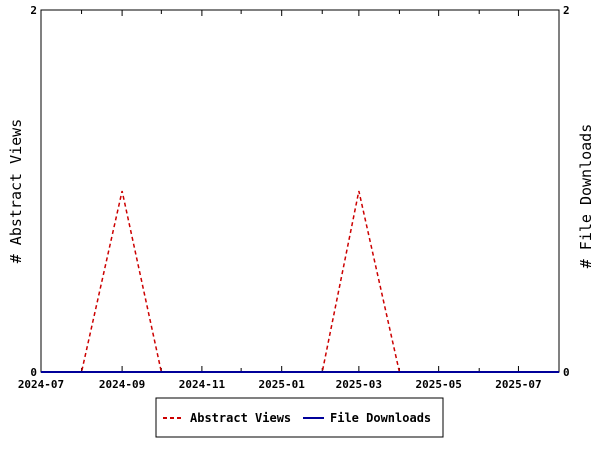 Image resolution: width=600 pixels, height=450 pixels. I want to click on legend-label-abstract-views: Abstract Views, so click(240, 418).